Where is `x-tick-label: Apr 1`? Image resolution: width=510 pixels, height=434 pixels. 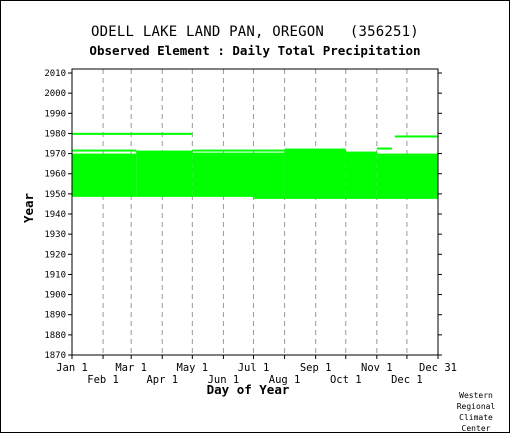 x-tick-label: Apr 1 is located at coordinates (162, 380).